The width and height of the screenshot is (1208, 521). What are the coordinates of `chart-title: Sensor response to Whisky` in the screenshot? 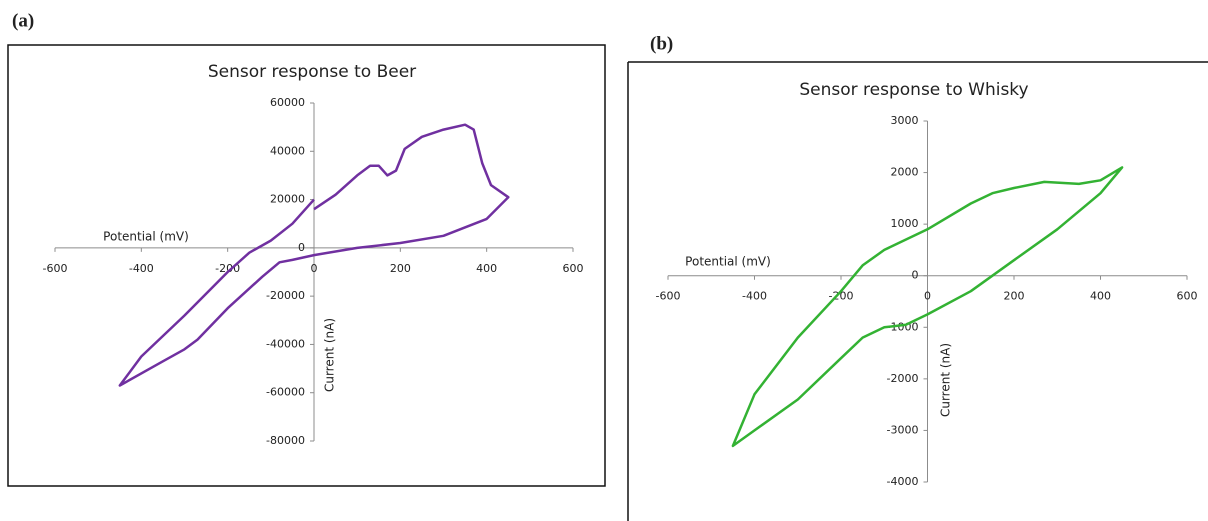 It's located at (913, 90).